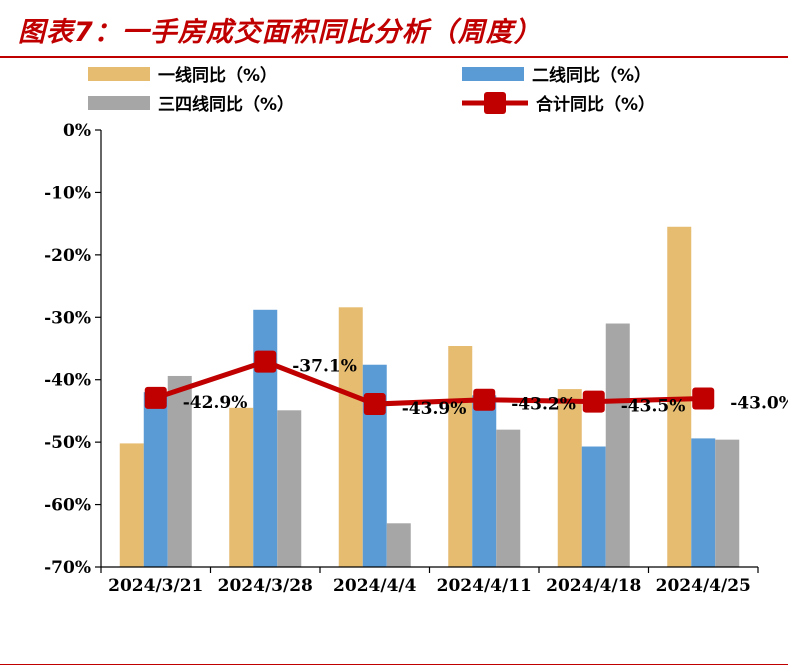  I want to click on data-label: -42.9%, so click(215, 403).